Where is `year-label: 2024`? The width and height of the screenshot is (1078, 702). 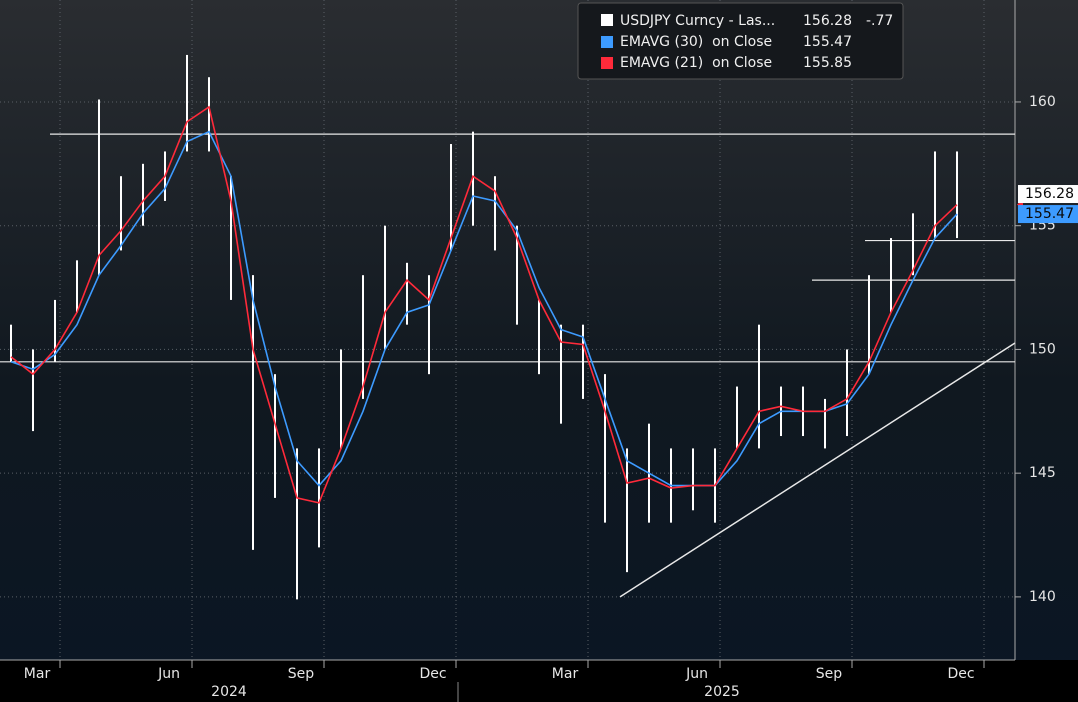
year-label: 2024 is located at coordinates (229, 692).